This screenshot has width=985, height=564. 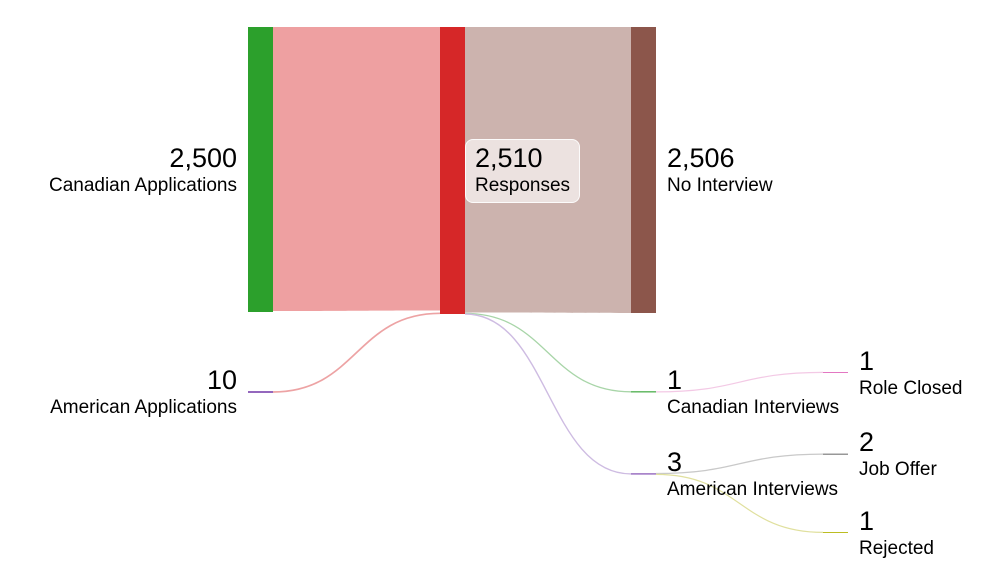 What do you see at coordinates (548, 170) in the screenshot?
I see `link-responses-no_interview` at bounding box center [548, 170].